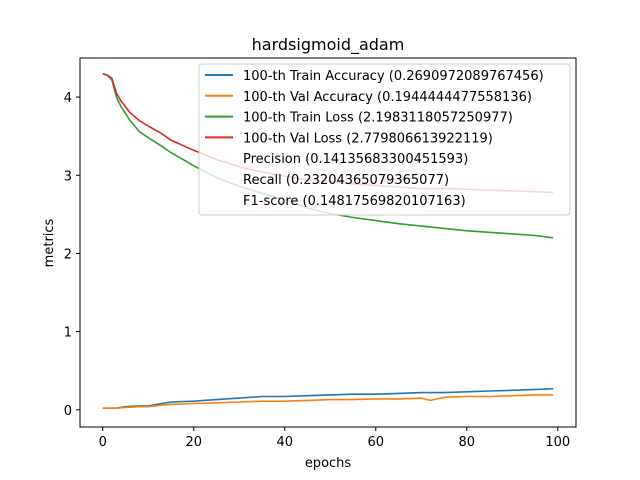 The image size is (640, 480). What do you see at coordinates (378, 118) in the screenshot?
I see `legend-label: 100-th Train Loss (2.1983118057250977)` at bounding box center [378, 118].